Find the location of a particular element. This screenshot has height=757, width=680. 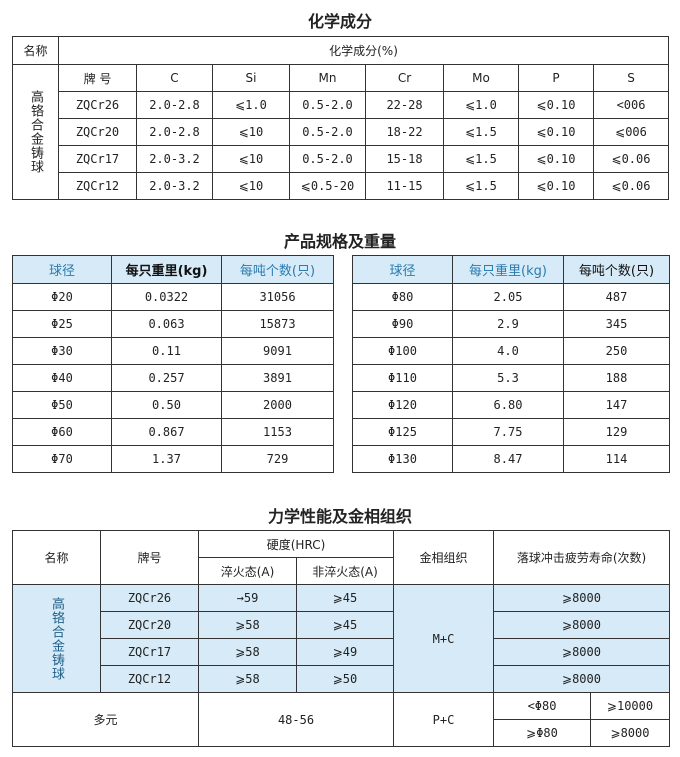

cell: ZQCr12 is located at coordinates (97, 186).